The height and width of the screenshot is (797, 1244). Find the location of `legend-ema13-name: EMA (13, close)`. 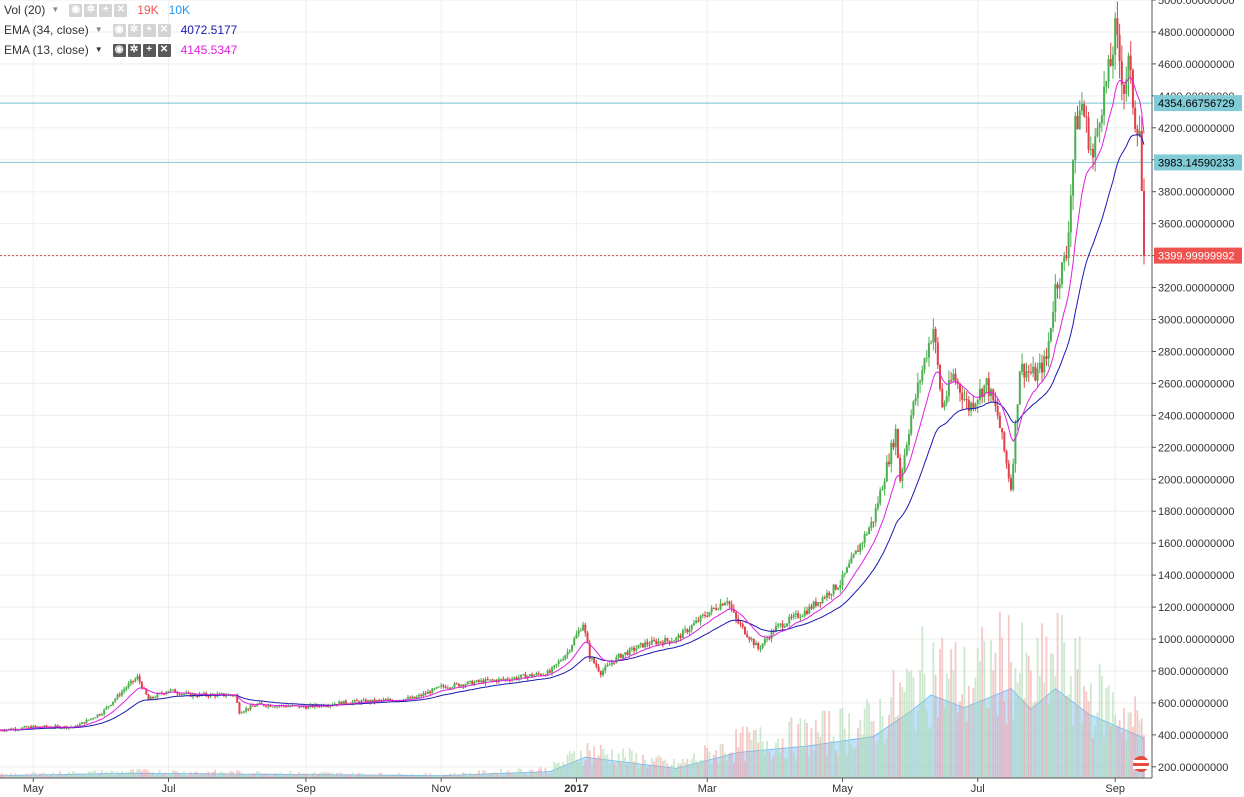

legend-ema13-name: EMA (13, close) is located at coordinates (46, 50).